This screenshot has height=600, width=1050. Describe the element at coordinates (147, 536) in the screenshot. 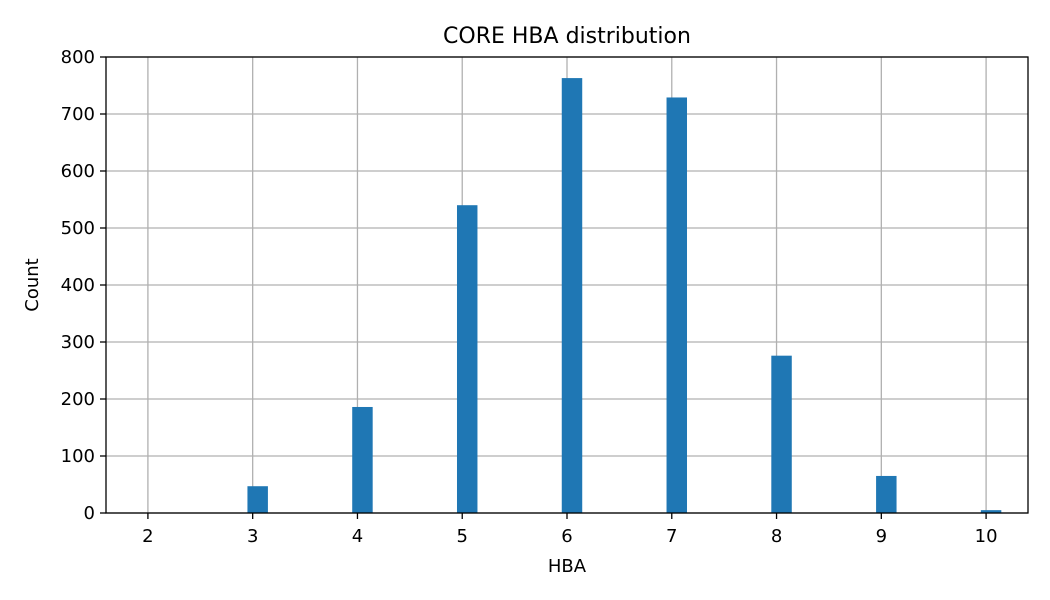

I see `x-tick-label: 2` at that location.